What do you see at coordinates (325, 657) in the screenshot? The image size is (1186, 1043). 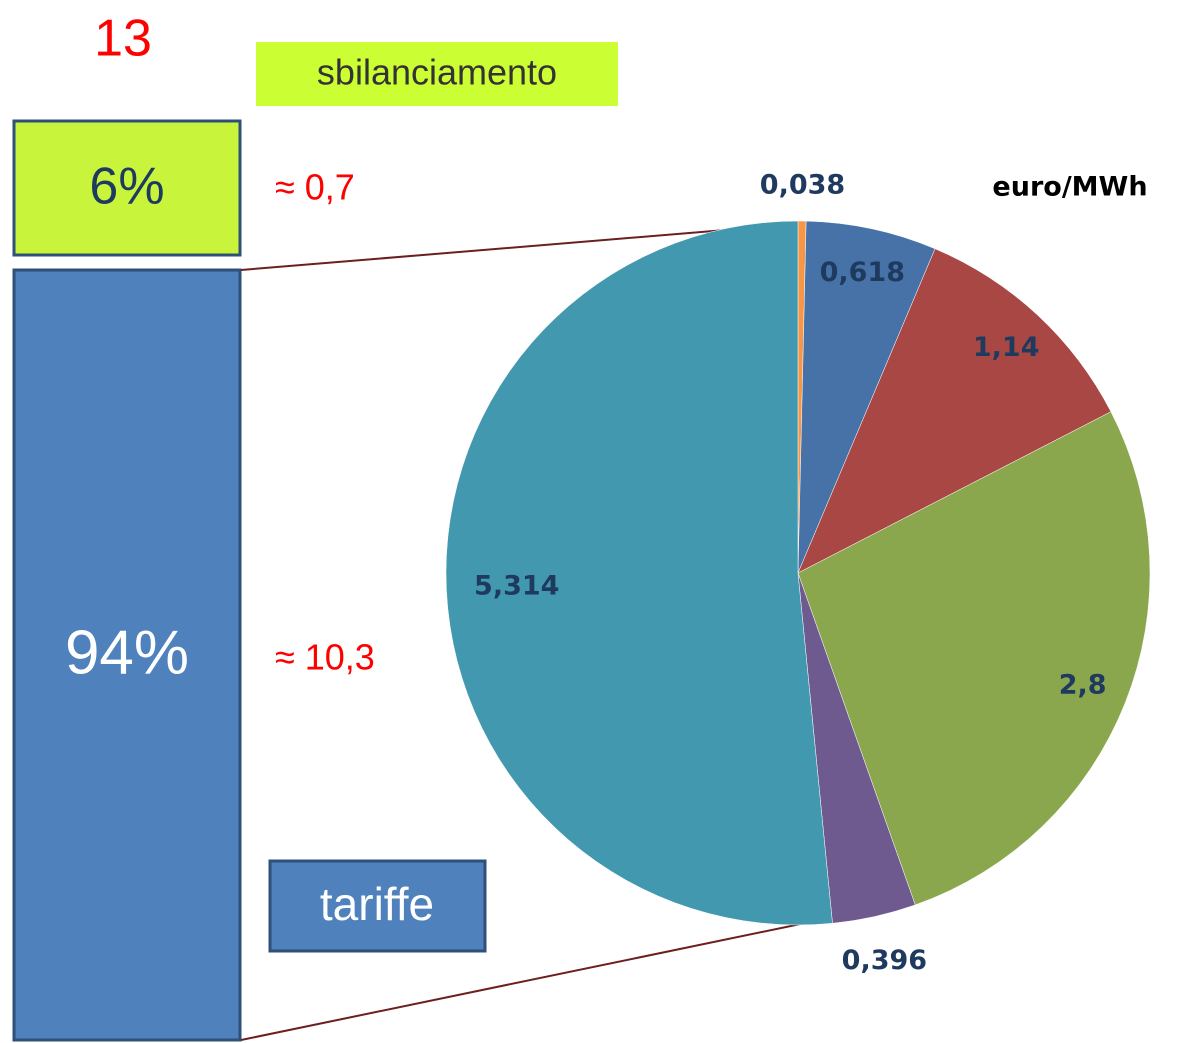 I see `bottom-value: ≈ 10,3` at bounding box center [325, 657].